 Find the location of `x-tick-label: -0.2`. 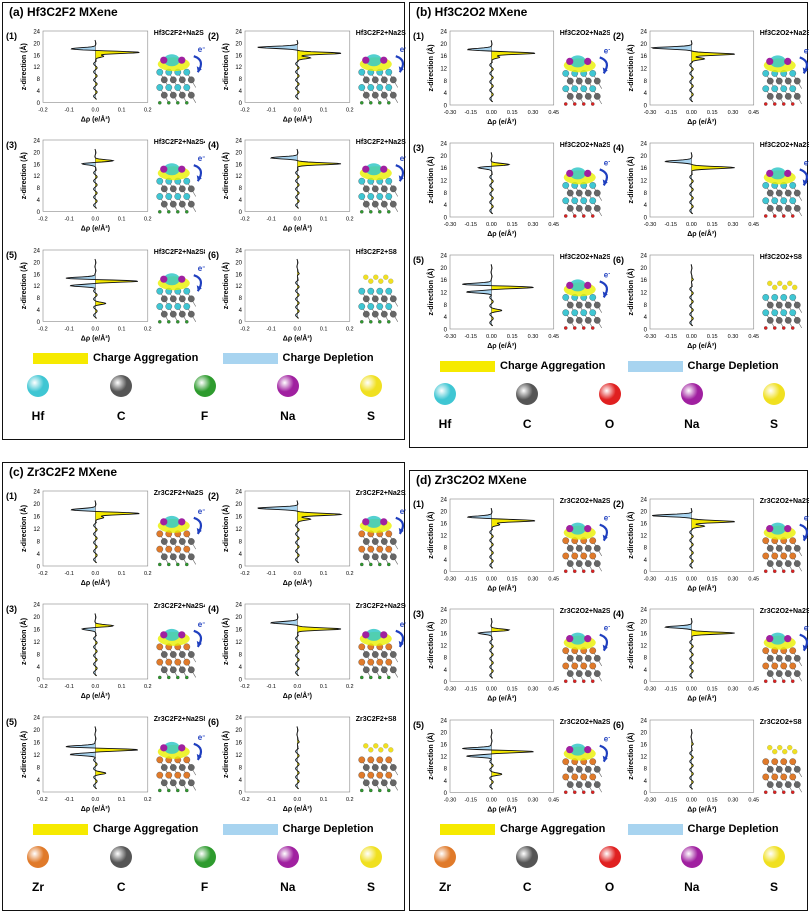

x-tick-label: -0.2 is located at coordinates (42, 110).